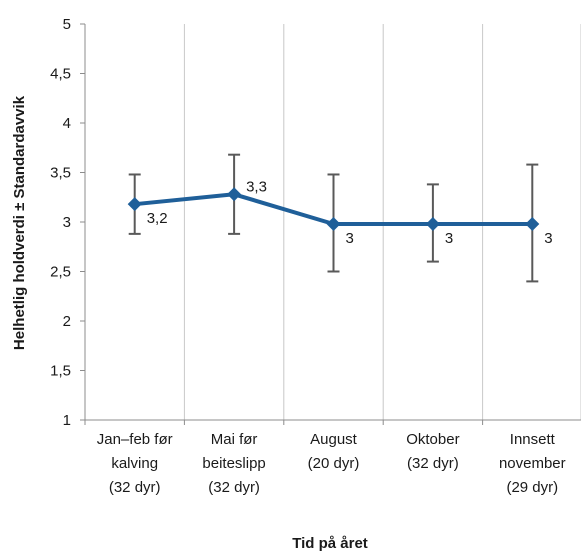 This screenshot has height=553, width=581. What do you see at coordinates (67, 420) in the screenshot?
I see `y-tick-label: 1` at bounding box center [67, 420].